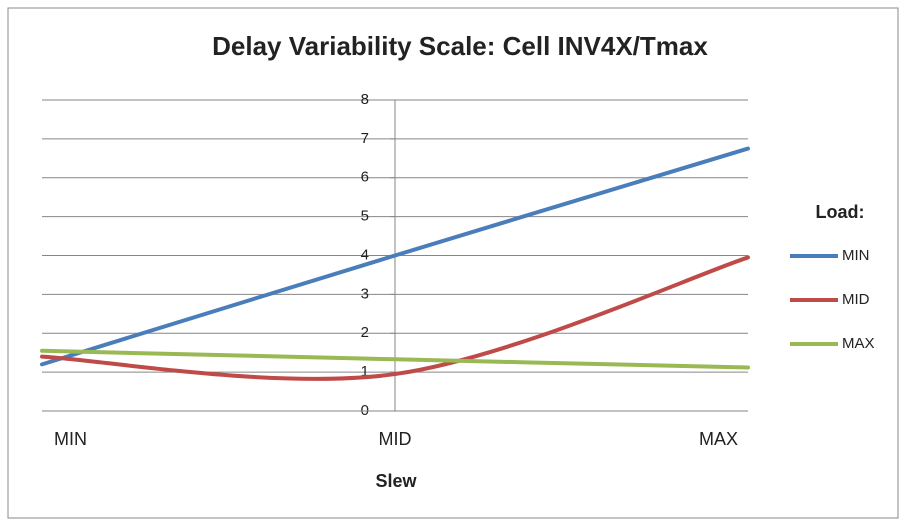  What do you see at coordinates (396, 481) in the screenshot?
I see `x-axis-title: Slew` at bounding box center [396, 481].